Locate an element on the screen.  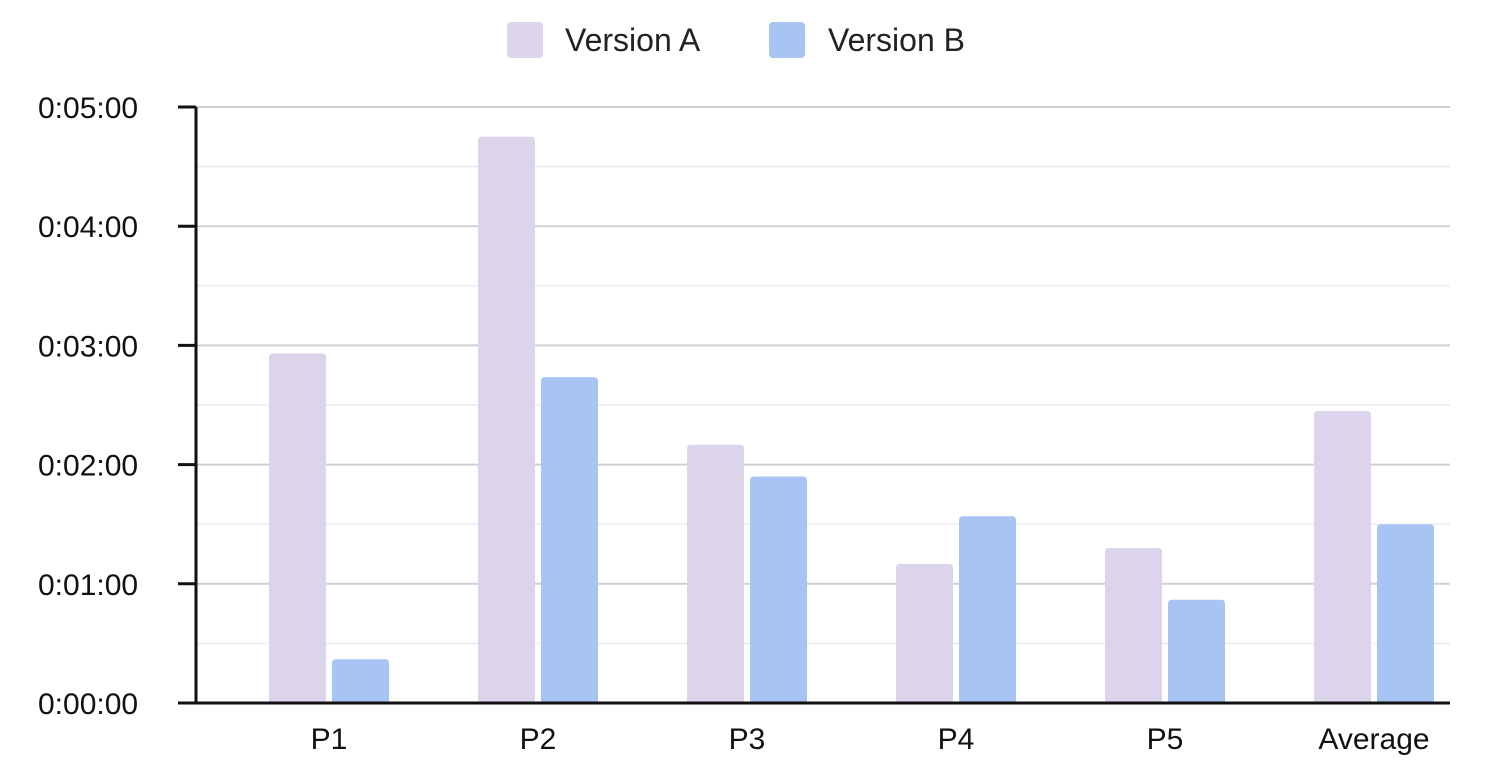
y-tick-label: 0:05:00 is located at coordinates (88, 108).